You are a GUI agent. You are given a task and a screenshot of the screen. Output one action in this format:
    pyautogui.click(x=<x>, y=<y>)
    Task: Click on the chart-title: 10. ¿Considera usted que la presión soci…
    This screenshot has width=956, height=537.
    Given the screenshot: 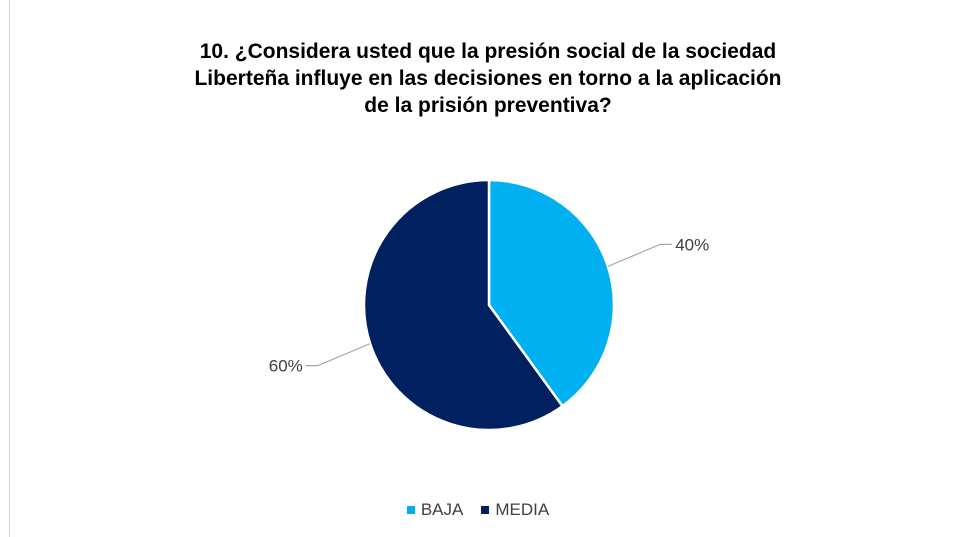 What is the action you would take?
    pyautogui.click(x=488, y=78)
    